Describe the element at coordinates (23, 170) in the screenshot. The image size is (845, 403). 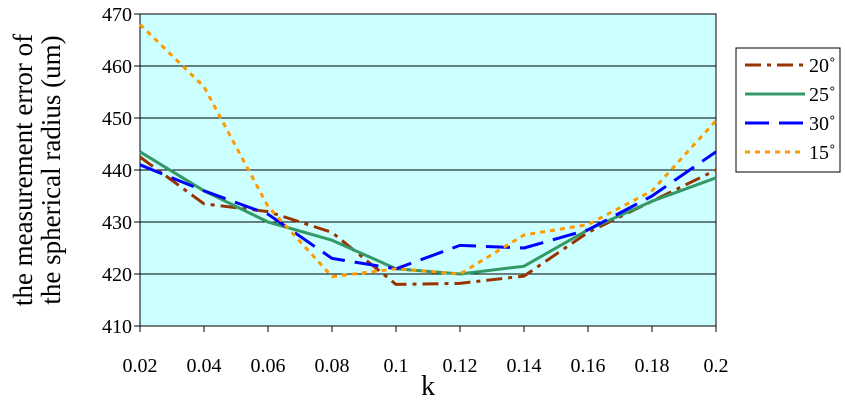
I see `y-axis-label-line-1: the measurement error of` at that location.